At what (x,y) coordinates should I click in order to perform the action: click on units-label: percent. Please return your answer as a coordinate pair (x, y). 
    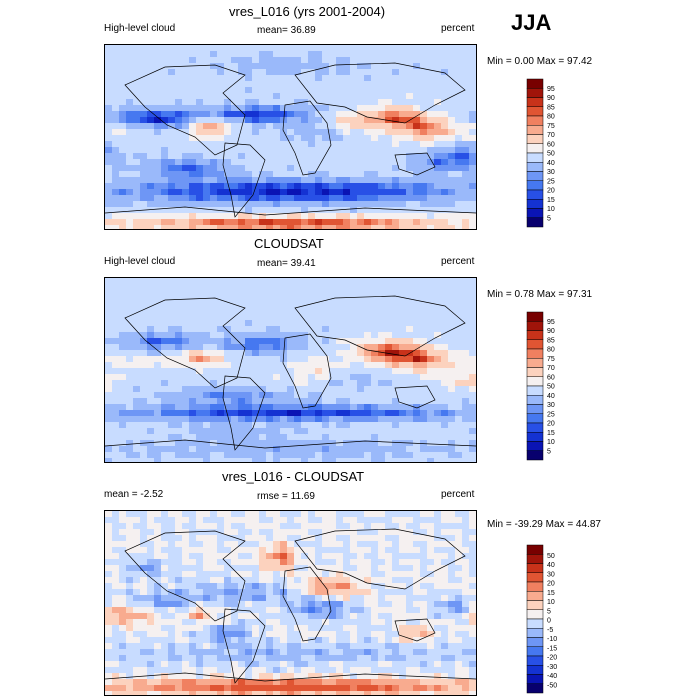
    Looking at the image, I should click on (458, 261).